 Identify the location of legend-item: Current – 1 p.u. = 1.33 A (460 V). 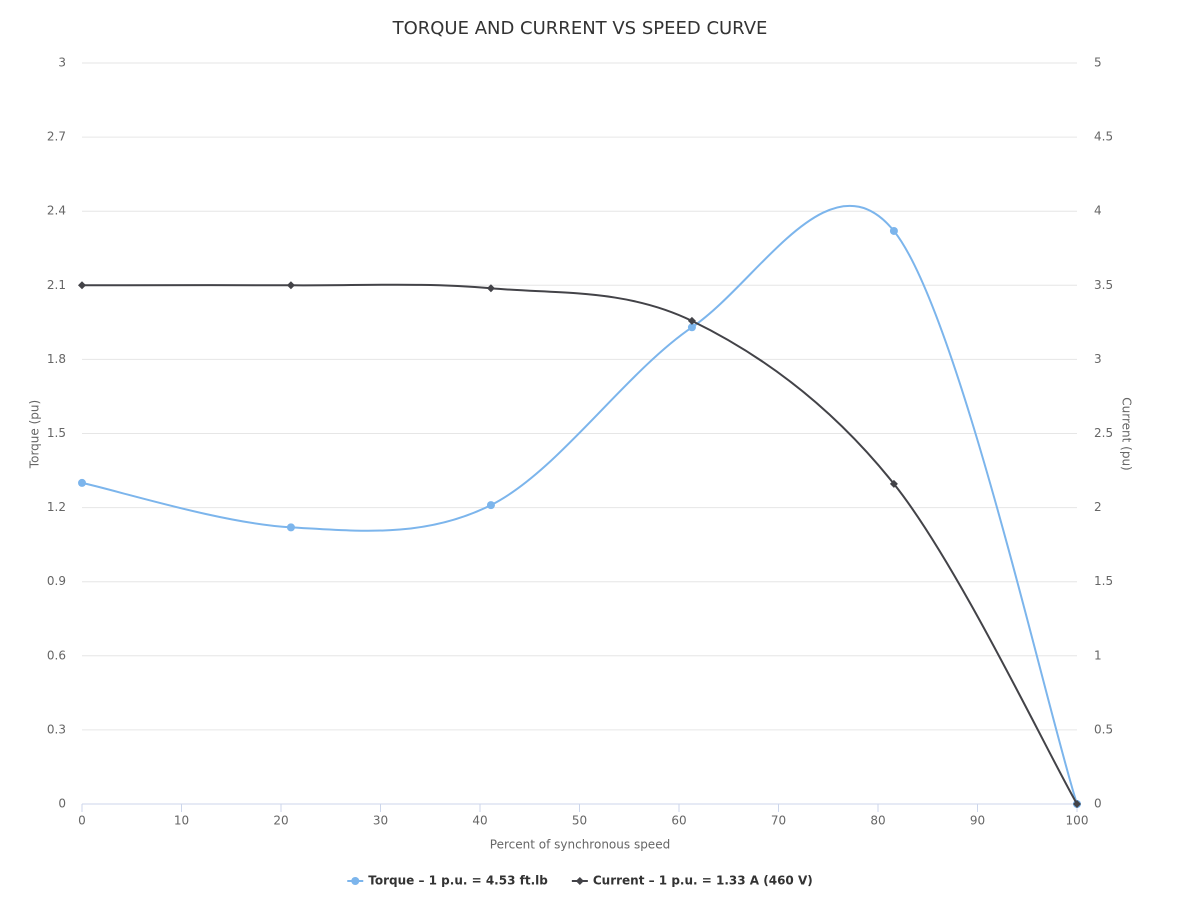
(692, 881).